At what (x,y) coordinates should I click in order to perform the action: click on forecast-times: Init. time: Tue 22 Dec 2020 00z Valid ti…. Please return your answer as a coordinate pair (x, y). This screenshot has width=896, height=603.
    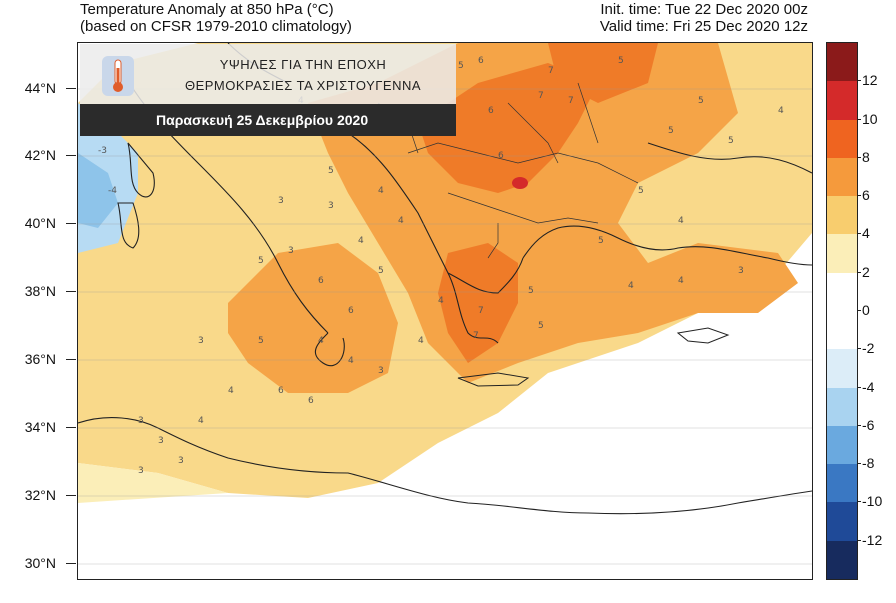
    Looking at the image, I should click on (704, 18).